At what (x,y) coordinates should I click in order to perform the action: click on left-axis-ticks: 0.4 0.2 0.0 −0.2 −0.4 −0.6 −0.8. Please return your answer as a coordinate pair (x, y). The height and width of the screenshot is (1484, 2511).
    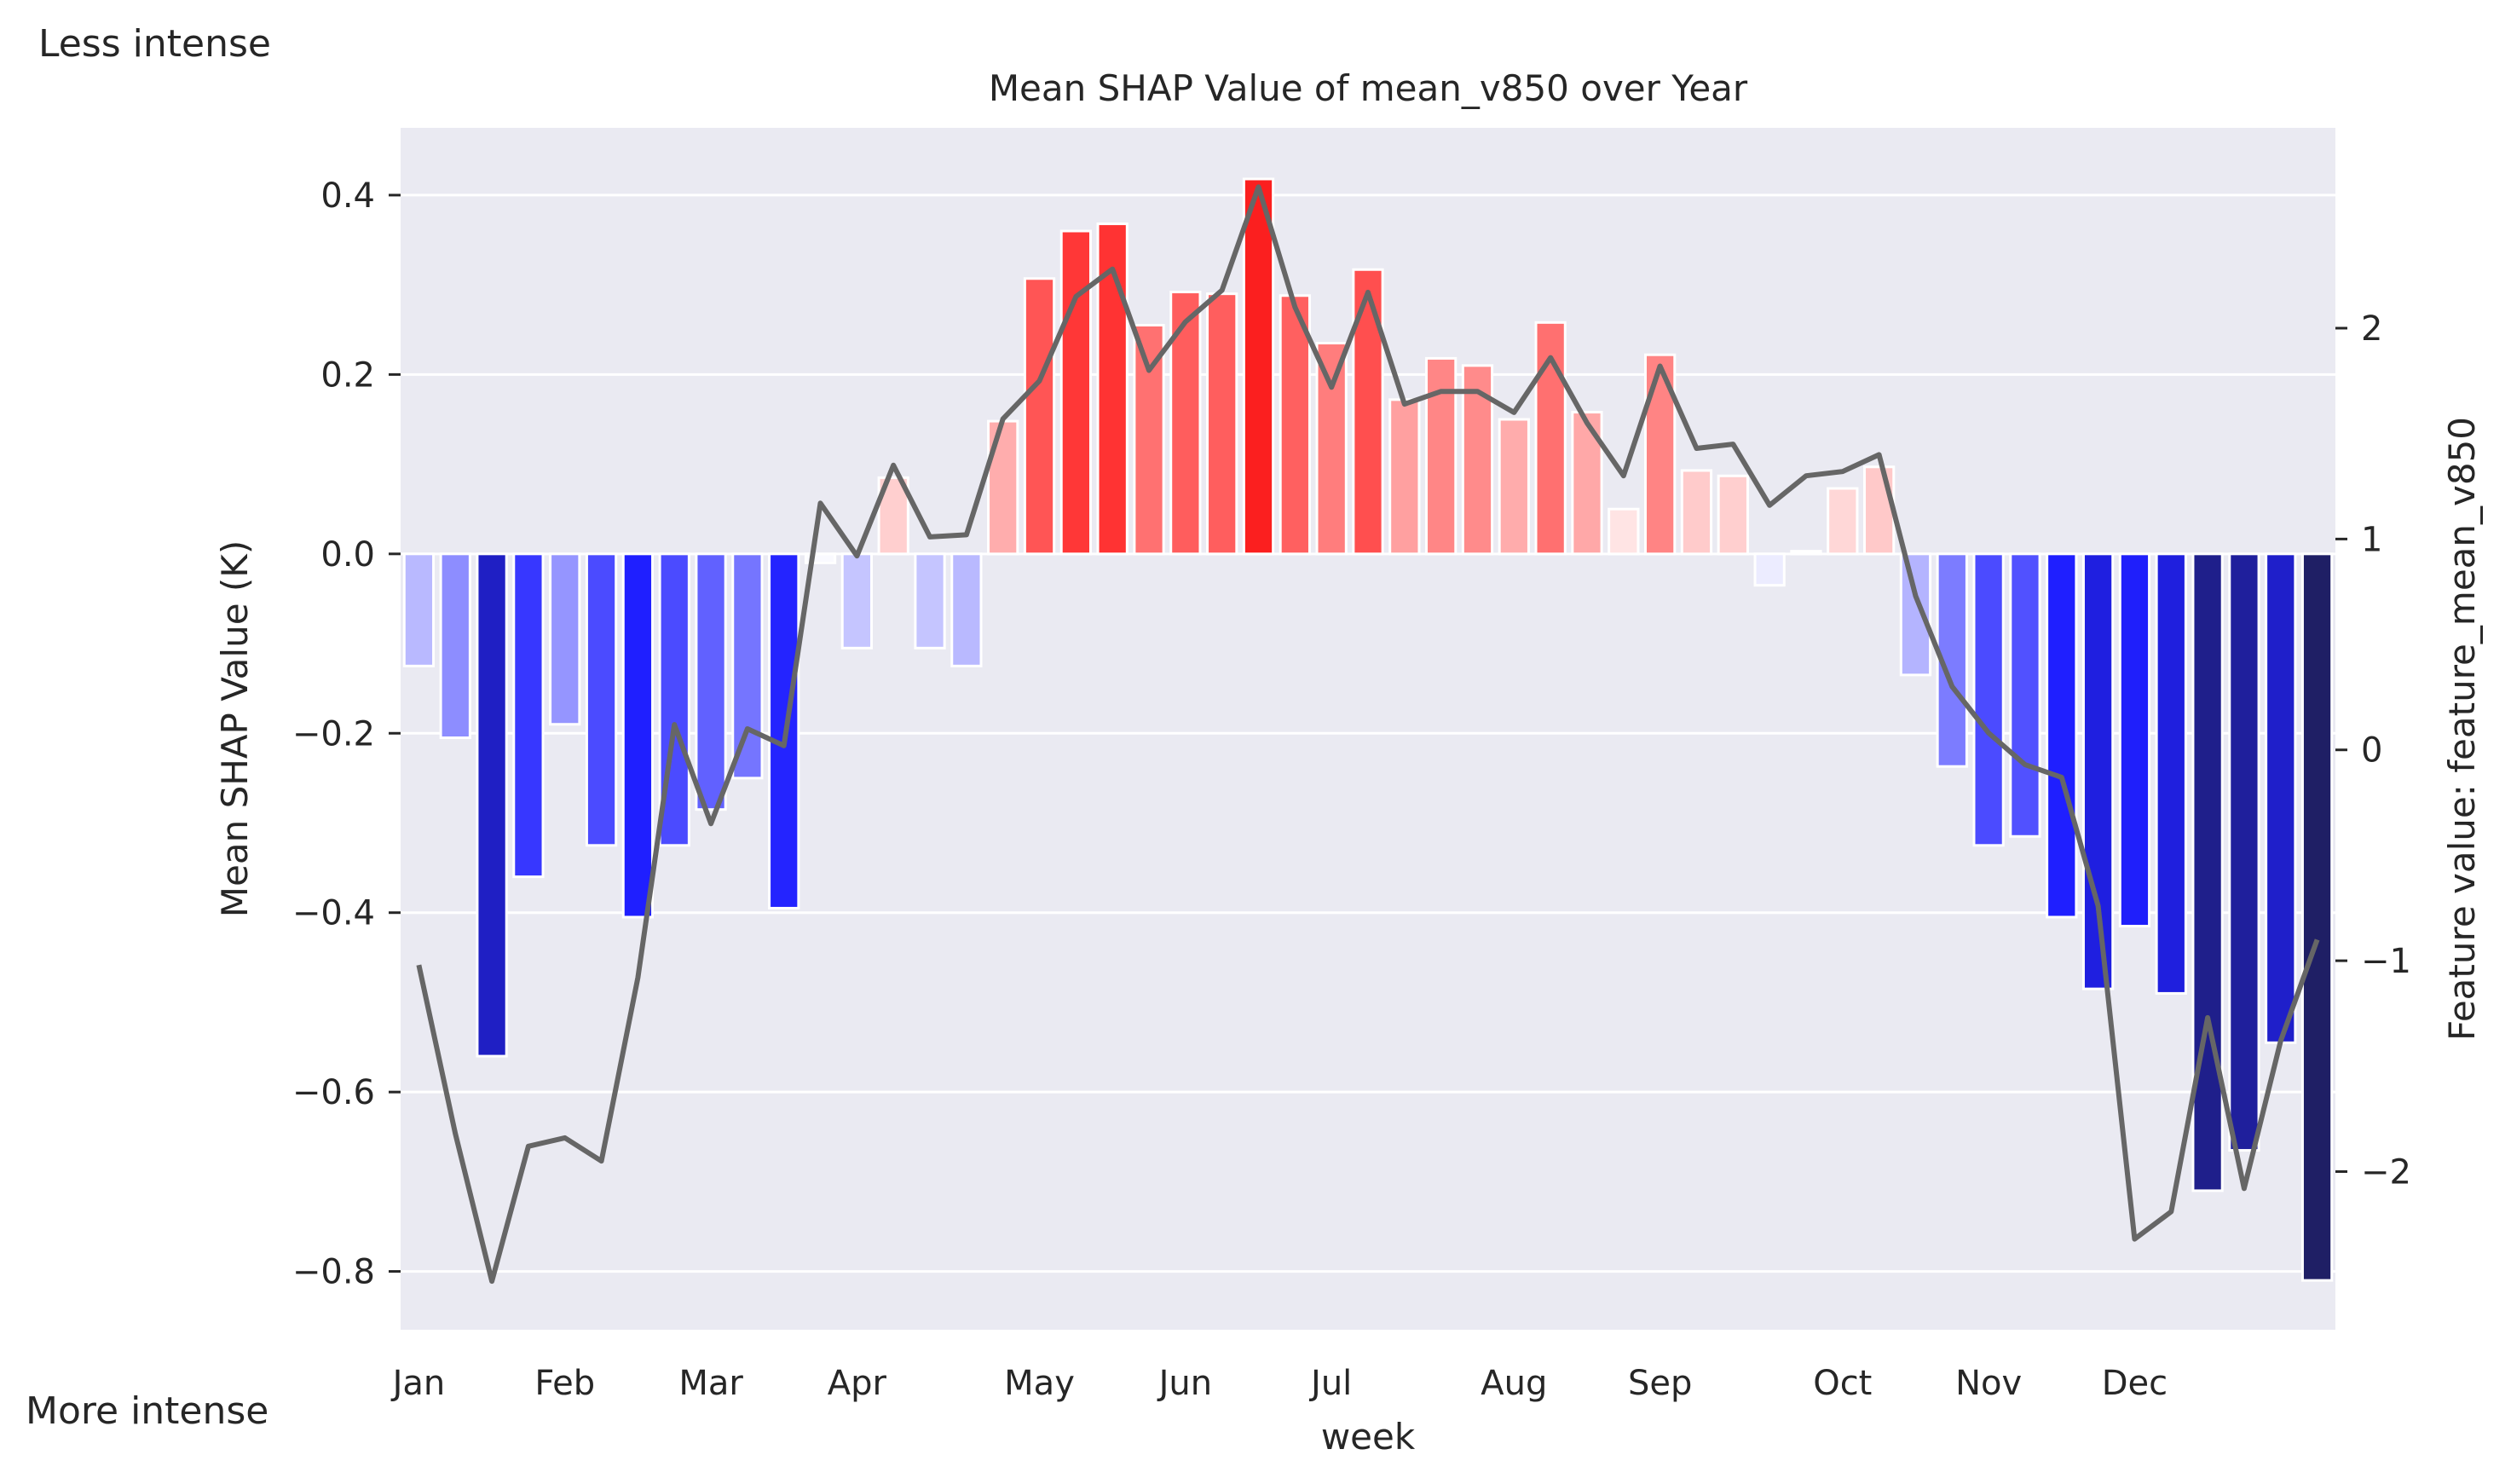
    Looking at the image, I should click on (346, 734).